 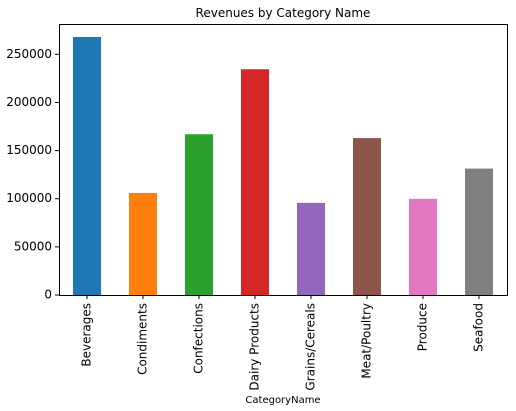 What do you see at coordinates (48, 295) in the screenshot?
I see `y-tick-label: 0` at bounding box center [48, 295].